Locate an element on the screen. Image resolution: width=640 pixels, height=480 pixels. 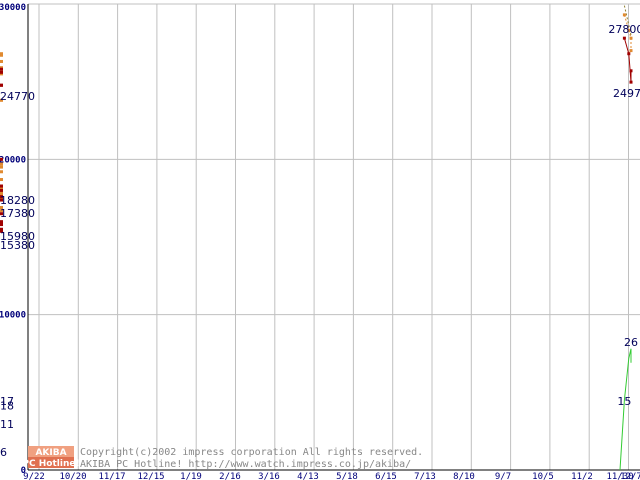
data-label: 18280 is located at coordinates (17, 200).